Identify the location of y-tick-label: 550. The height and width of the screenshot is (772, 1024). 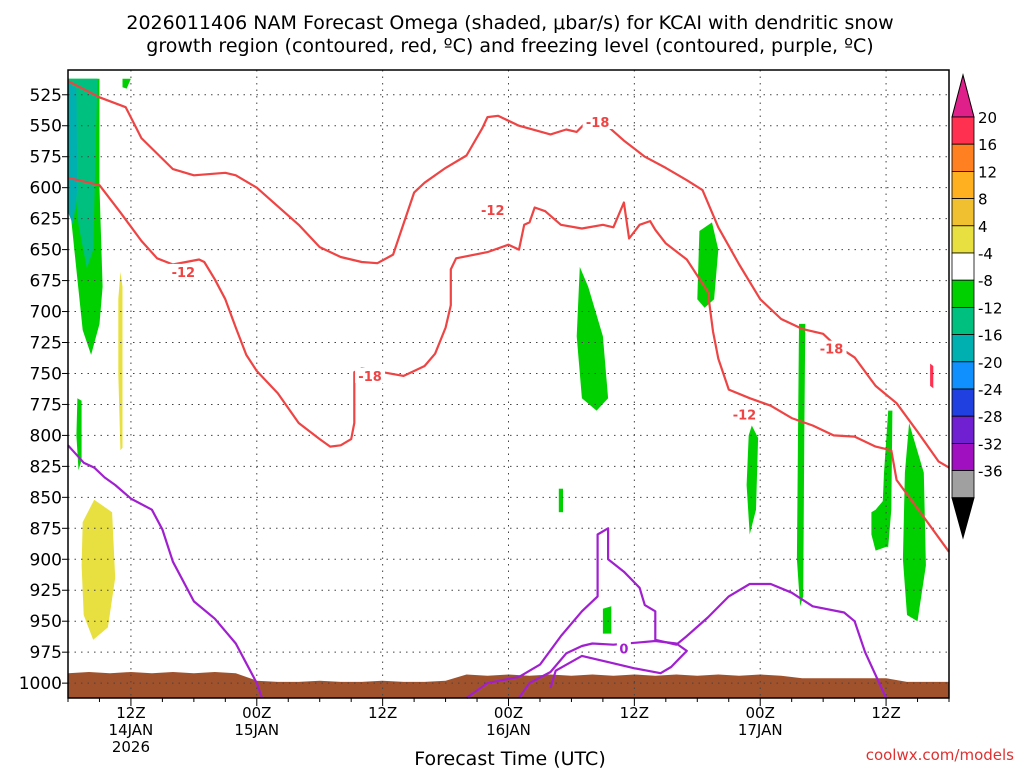
(46, 127).